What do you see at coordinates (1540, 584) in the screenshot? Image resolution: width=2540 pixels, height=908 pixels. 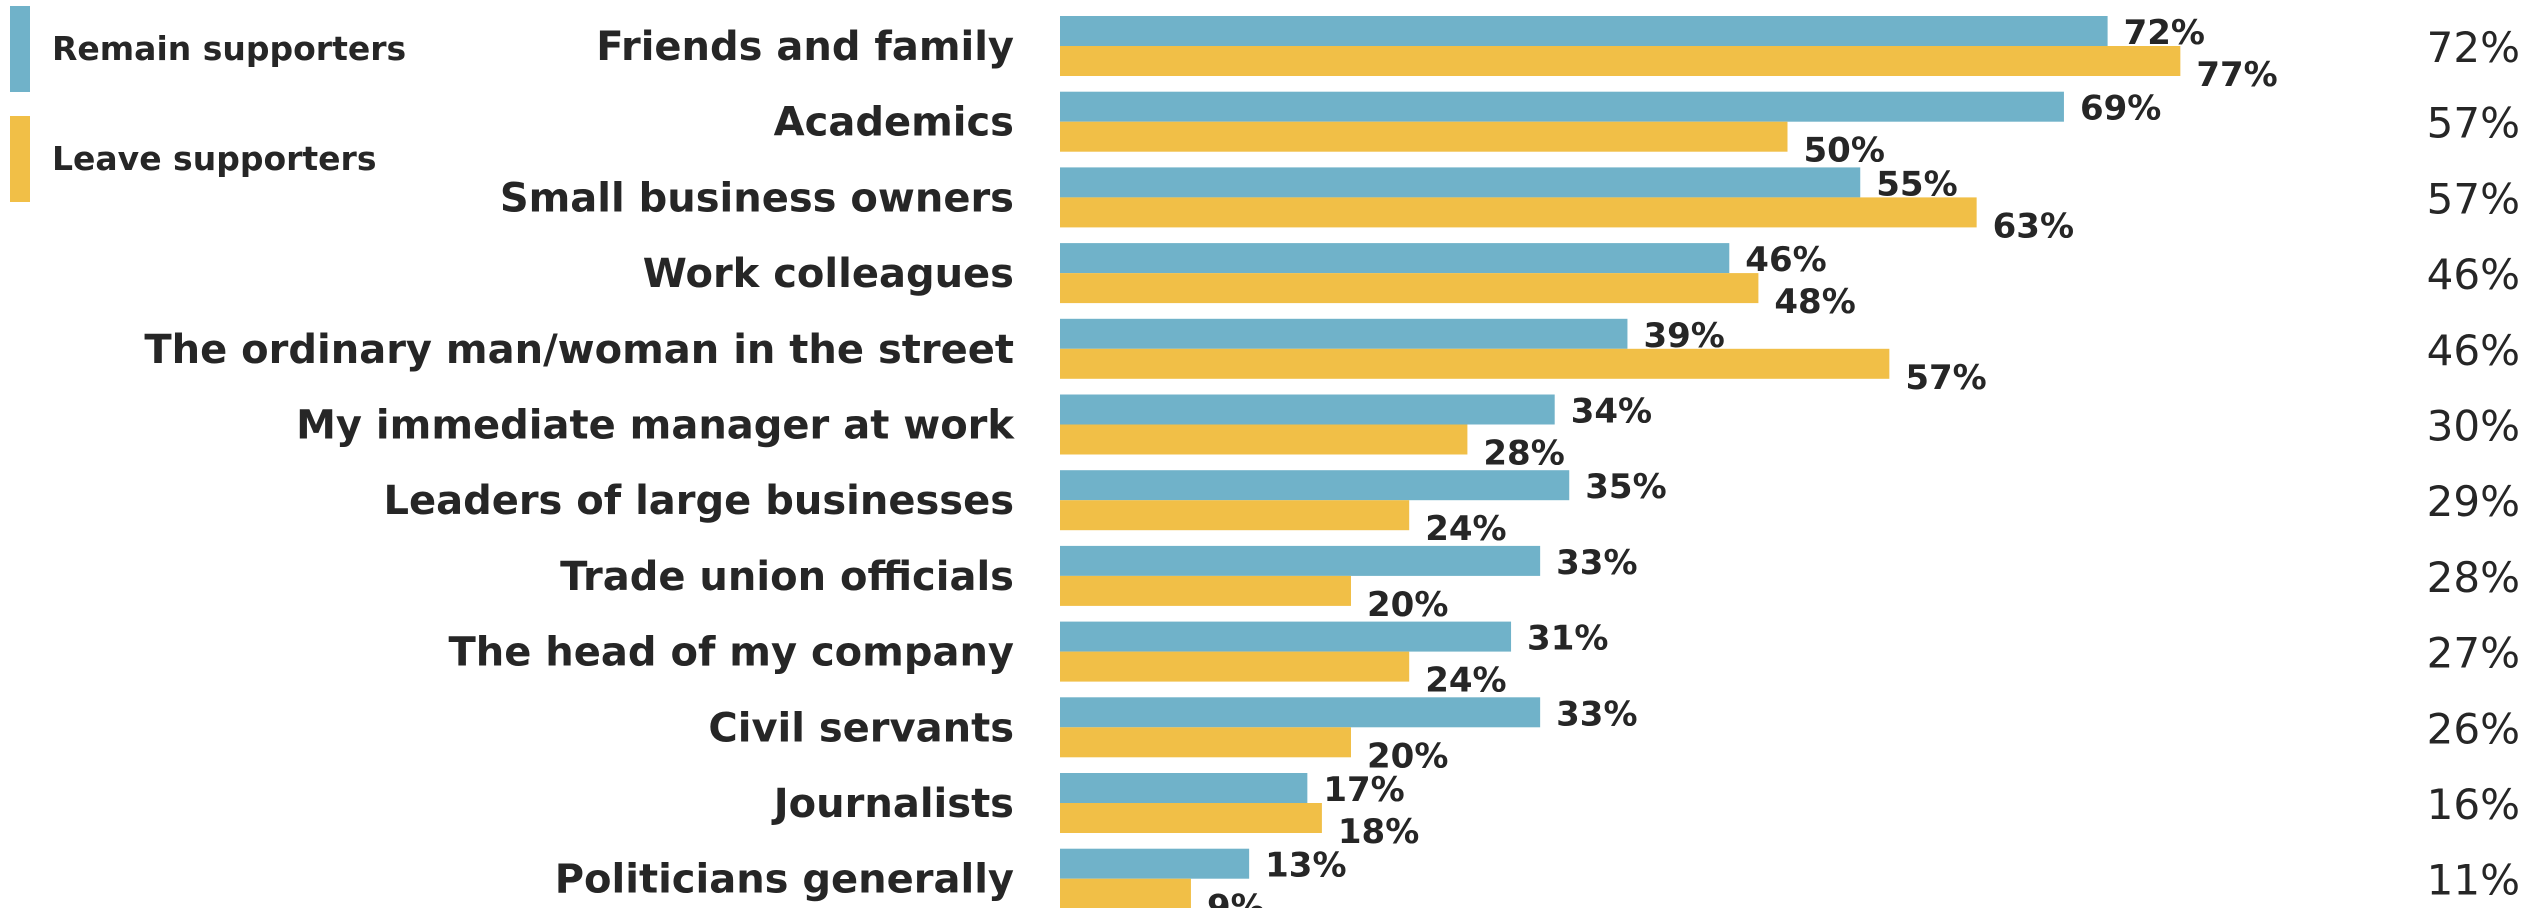 I see `chart-row: Trade union officials 33% 20% 28%` at bounding box center [1540, 584].